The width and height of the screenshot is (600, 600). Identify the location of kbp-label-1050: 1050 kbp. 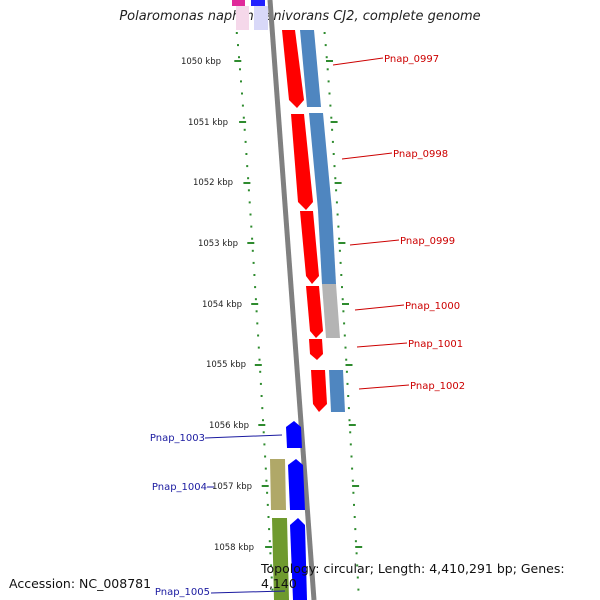
(201, 62).